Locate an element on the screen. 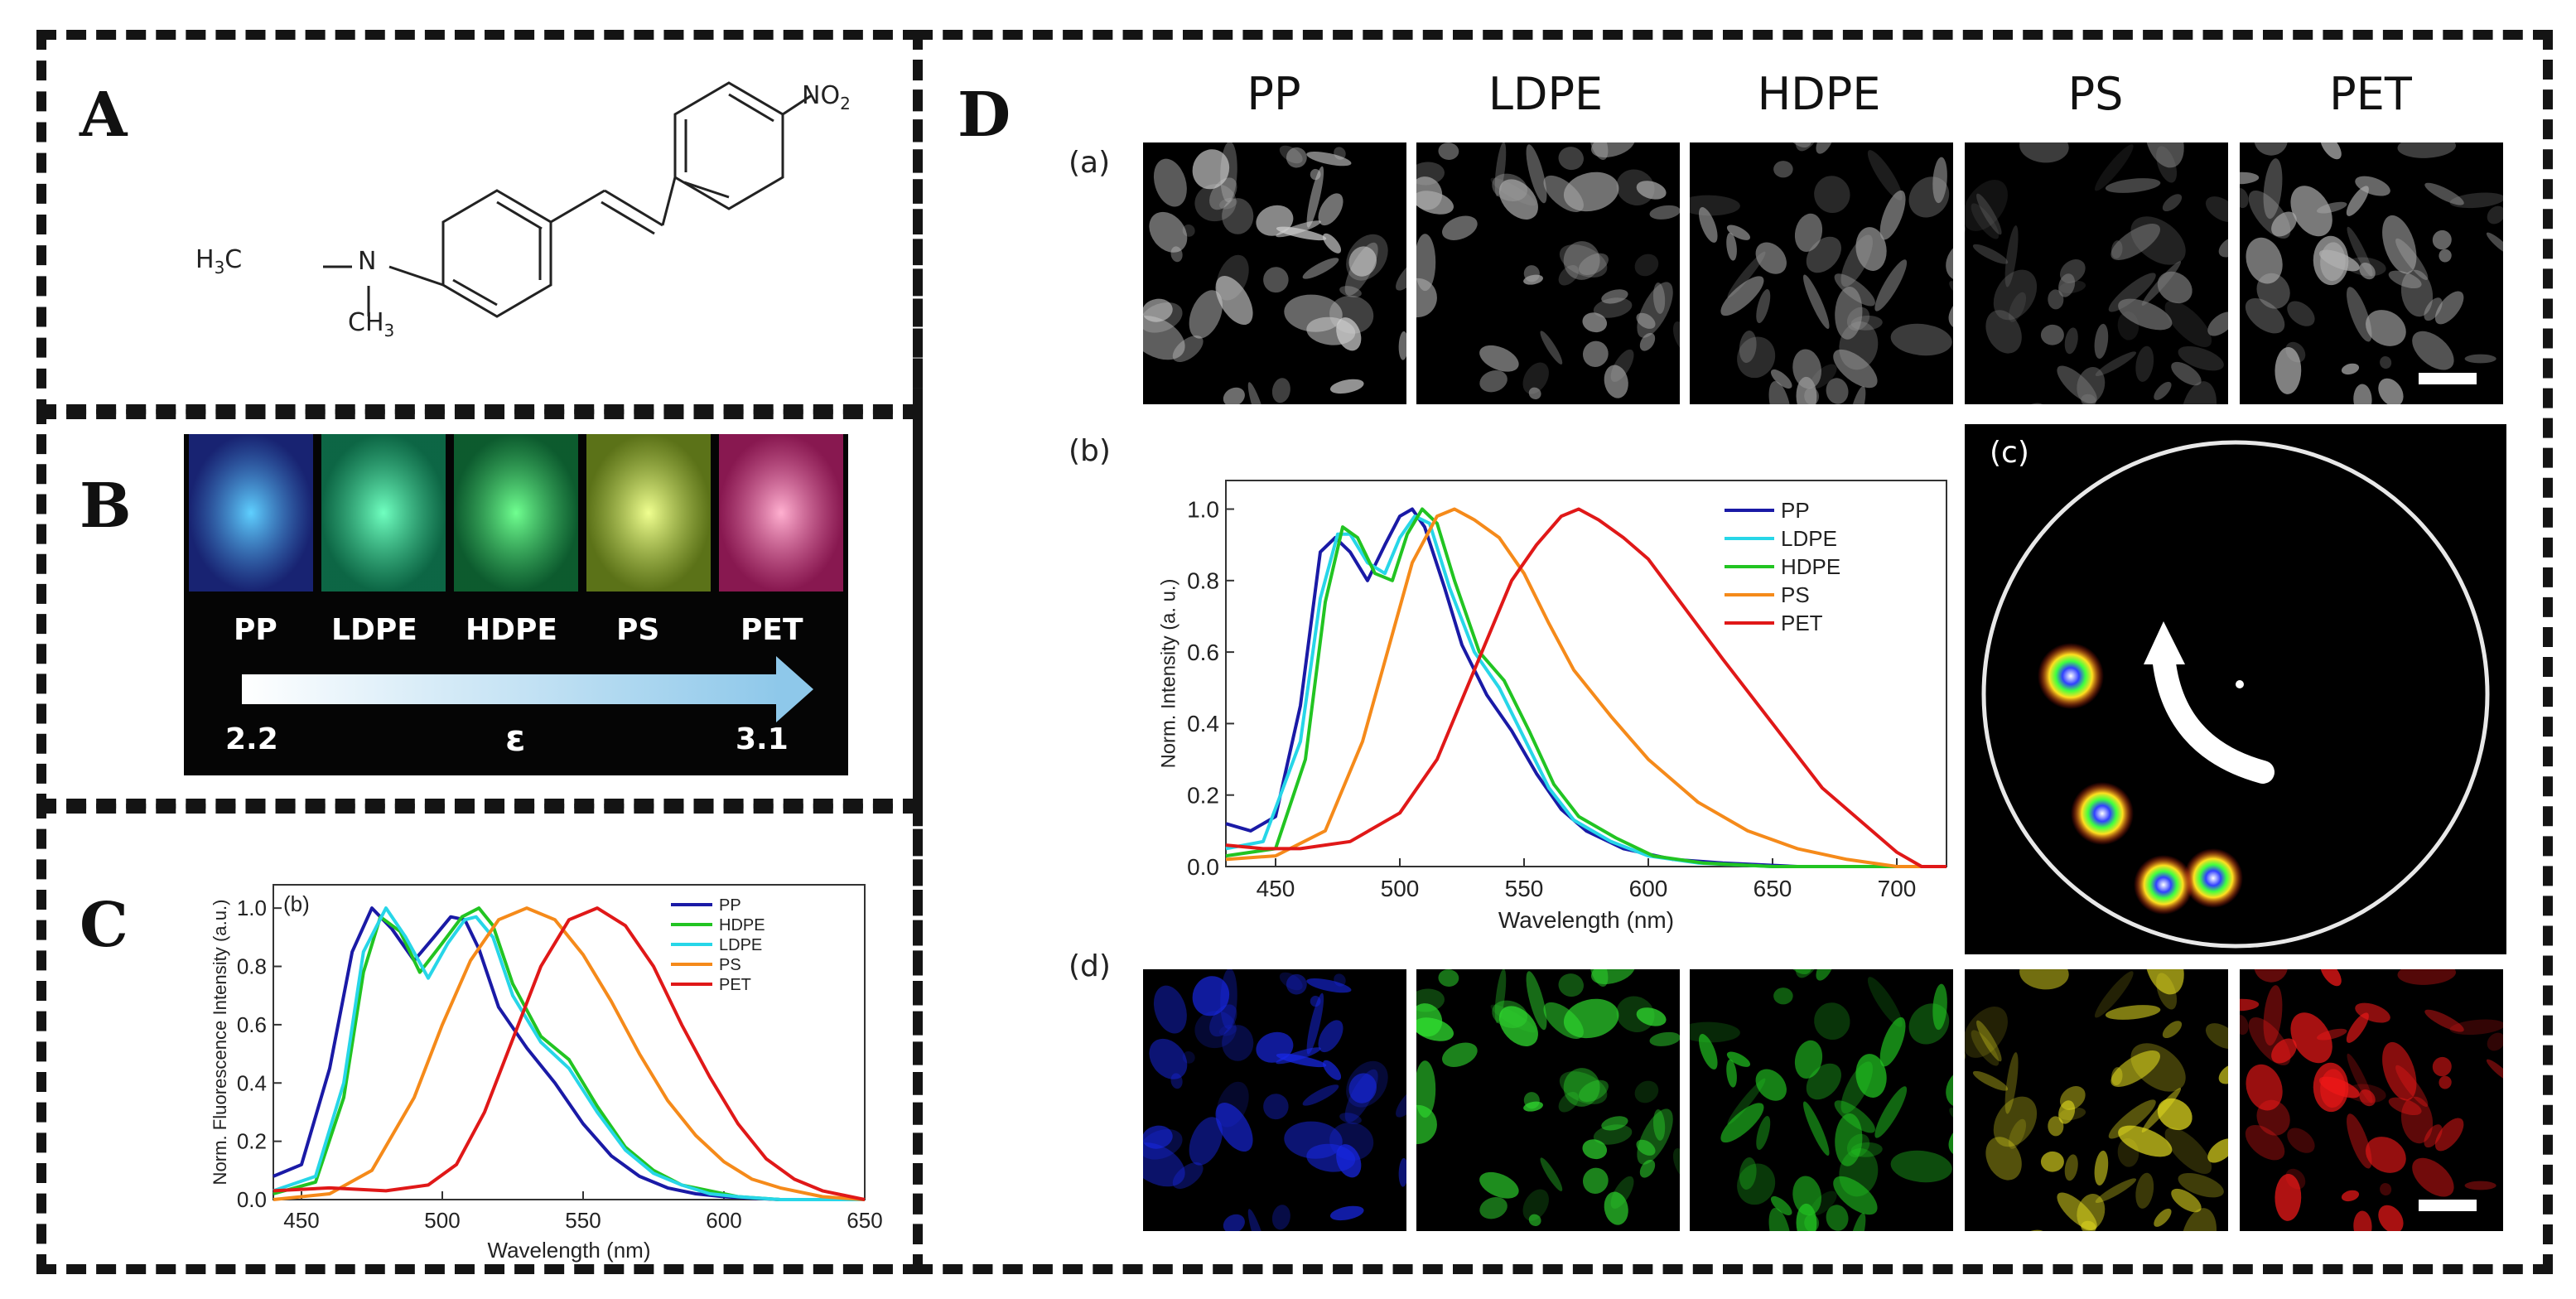 This screenshot has width=2576, height=1299. column-header-ps: PS is located at coordinates (2095, 94).